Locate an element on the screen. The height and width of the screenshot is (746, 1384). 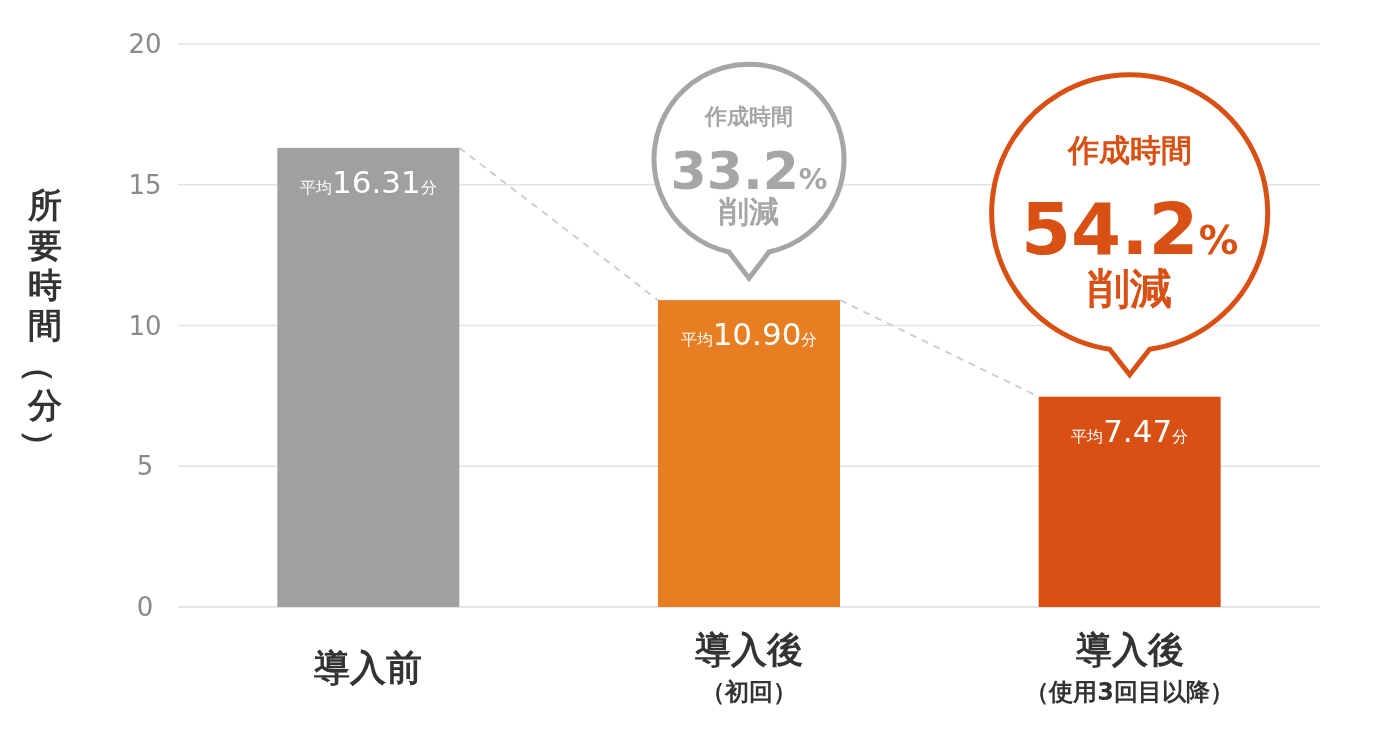
y-tick-label: 15 is located at coordinates (145, 184).